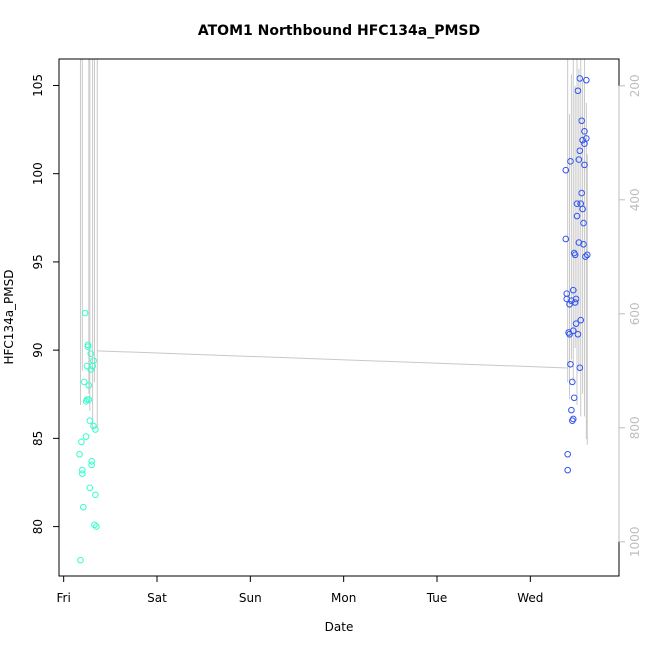 Image resolution: width=650 pixels, height=650 pixels. I want to click on x-tick-label: Fri, so click(64, 598).